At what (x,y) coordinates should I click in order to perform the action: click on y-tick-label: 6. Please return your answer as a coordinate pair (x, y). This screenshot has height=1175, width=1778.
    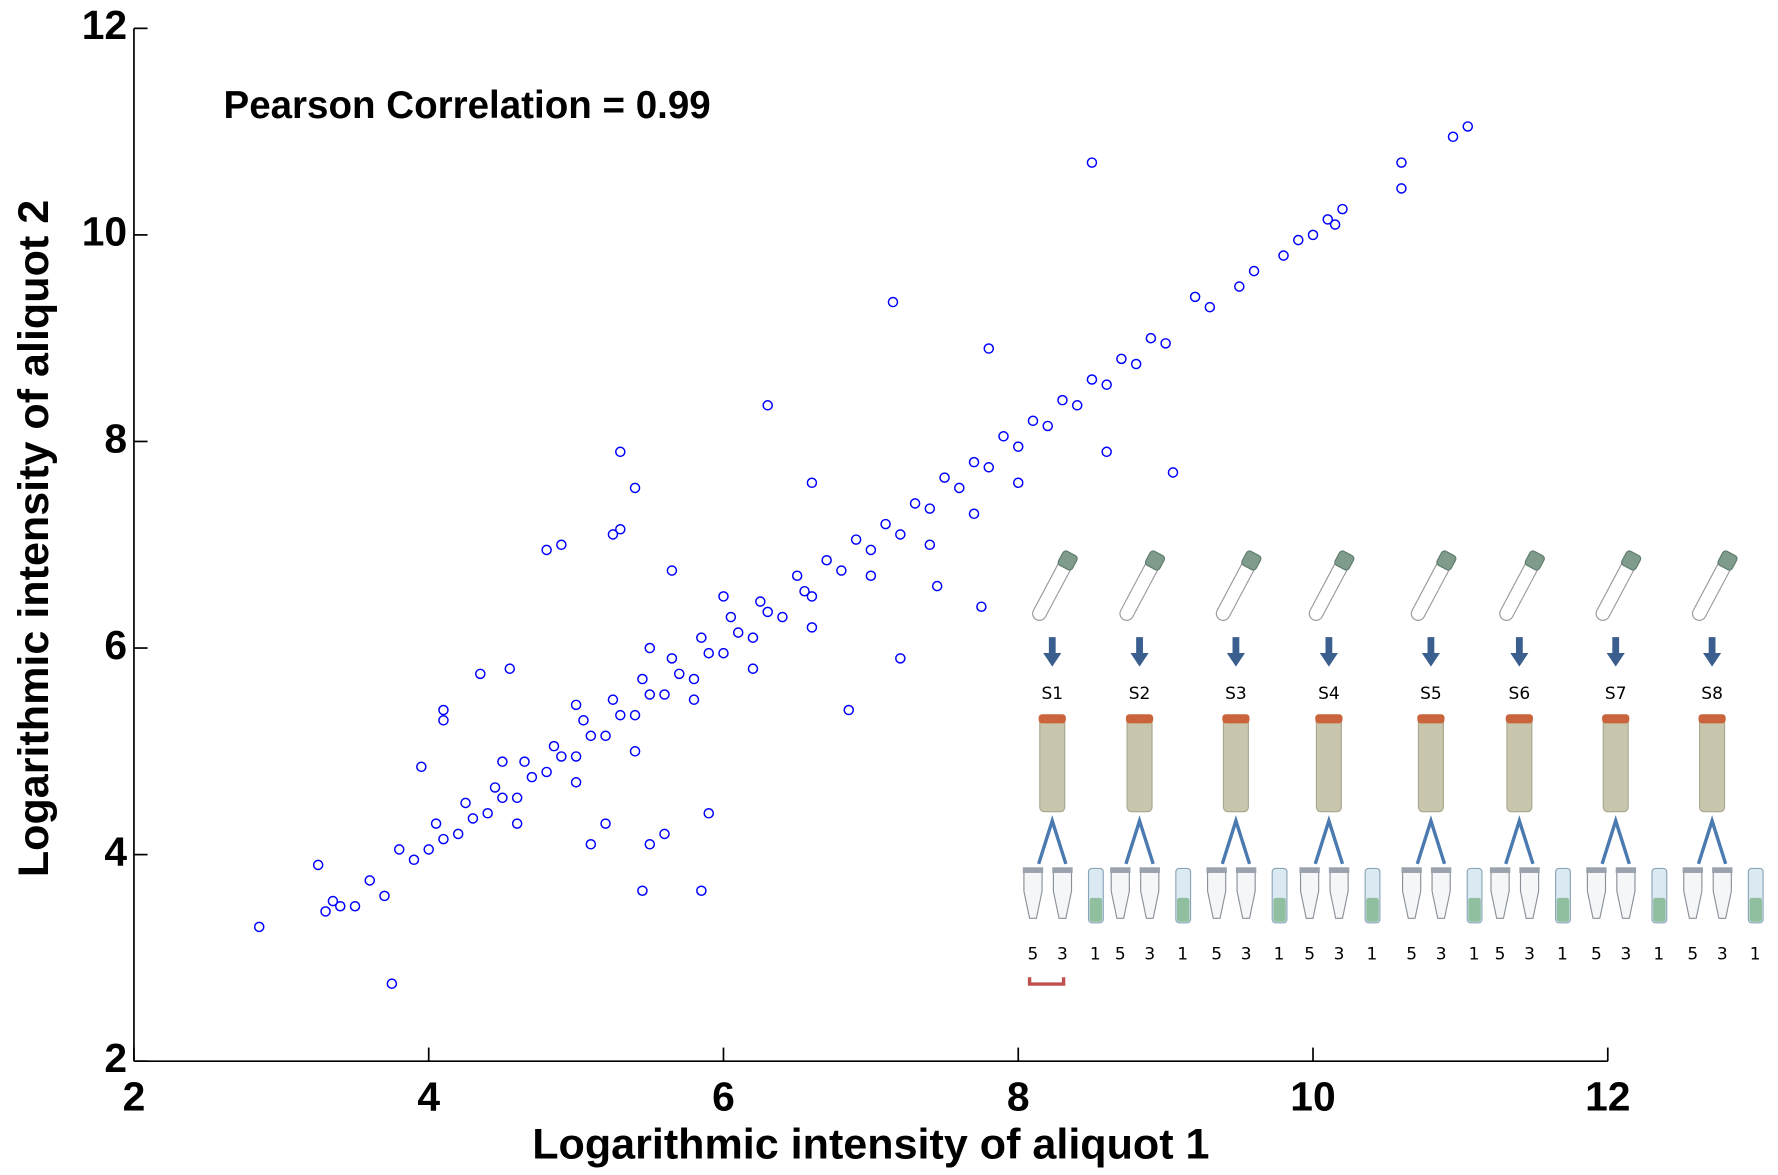
    Looking at the image, I should click on (115, 645).